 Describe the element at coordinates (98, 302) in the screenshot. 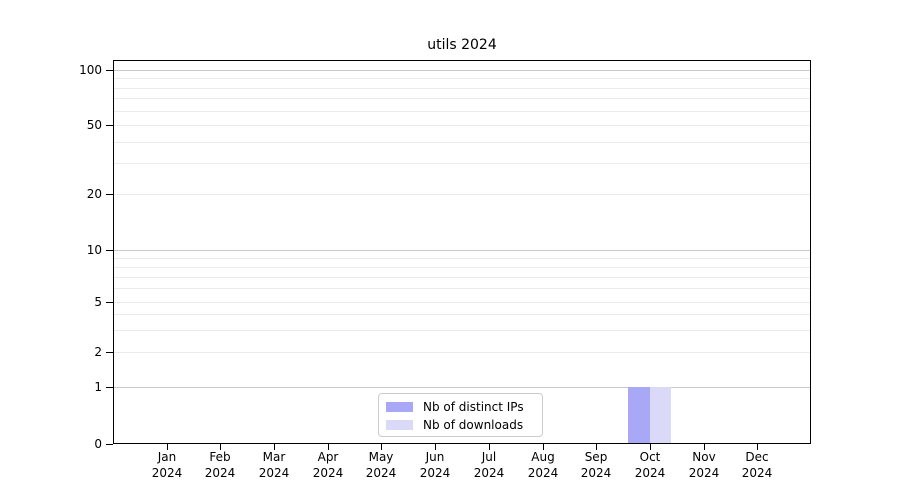

I see `y-tick-label-5: 5` at that location.